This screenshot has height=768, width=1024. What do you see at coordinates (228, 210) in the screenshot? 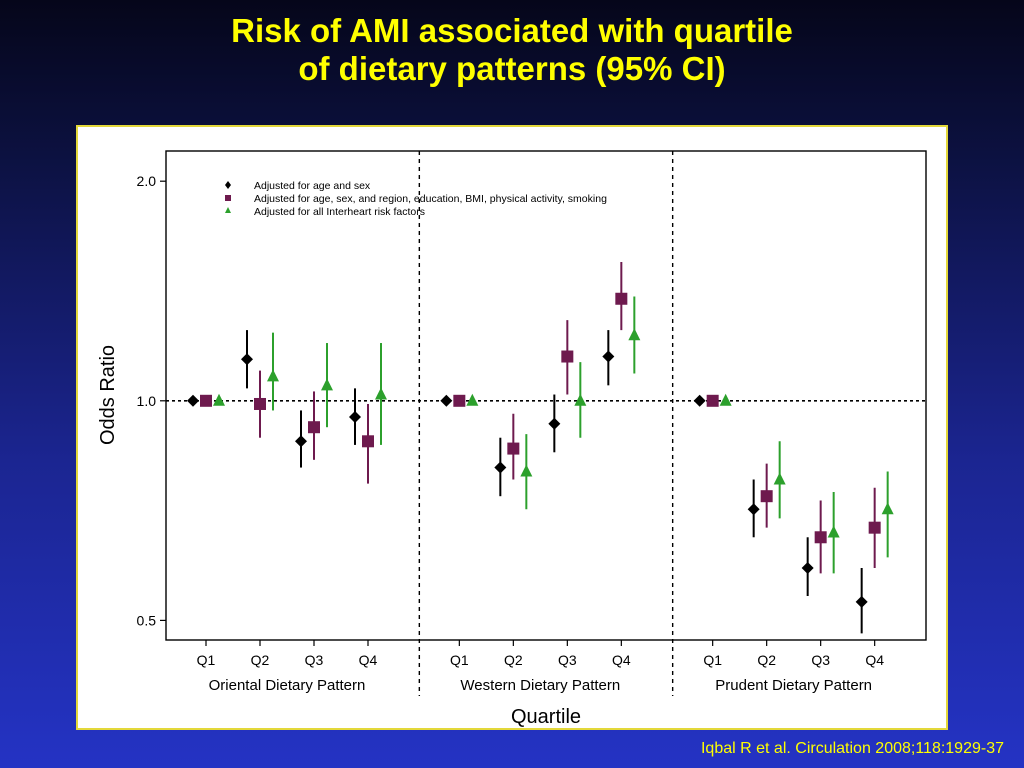
I see `legend-marker-triangle` at bounding box center [228, 210].